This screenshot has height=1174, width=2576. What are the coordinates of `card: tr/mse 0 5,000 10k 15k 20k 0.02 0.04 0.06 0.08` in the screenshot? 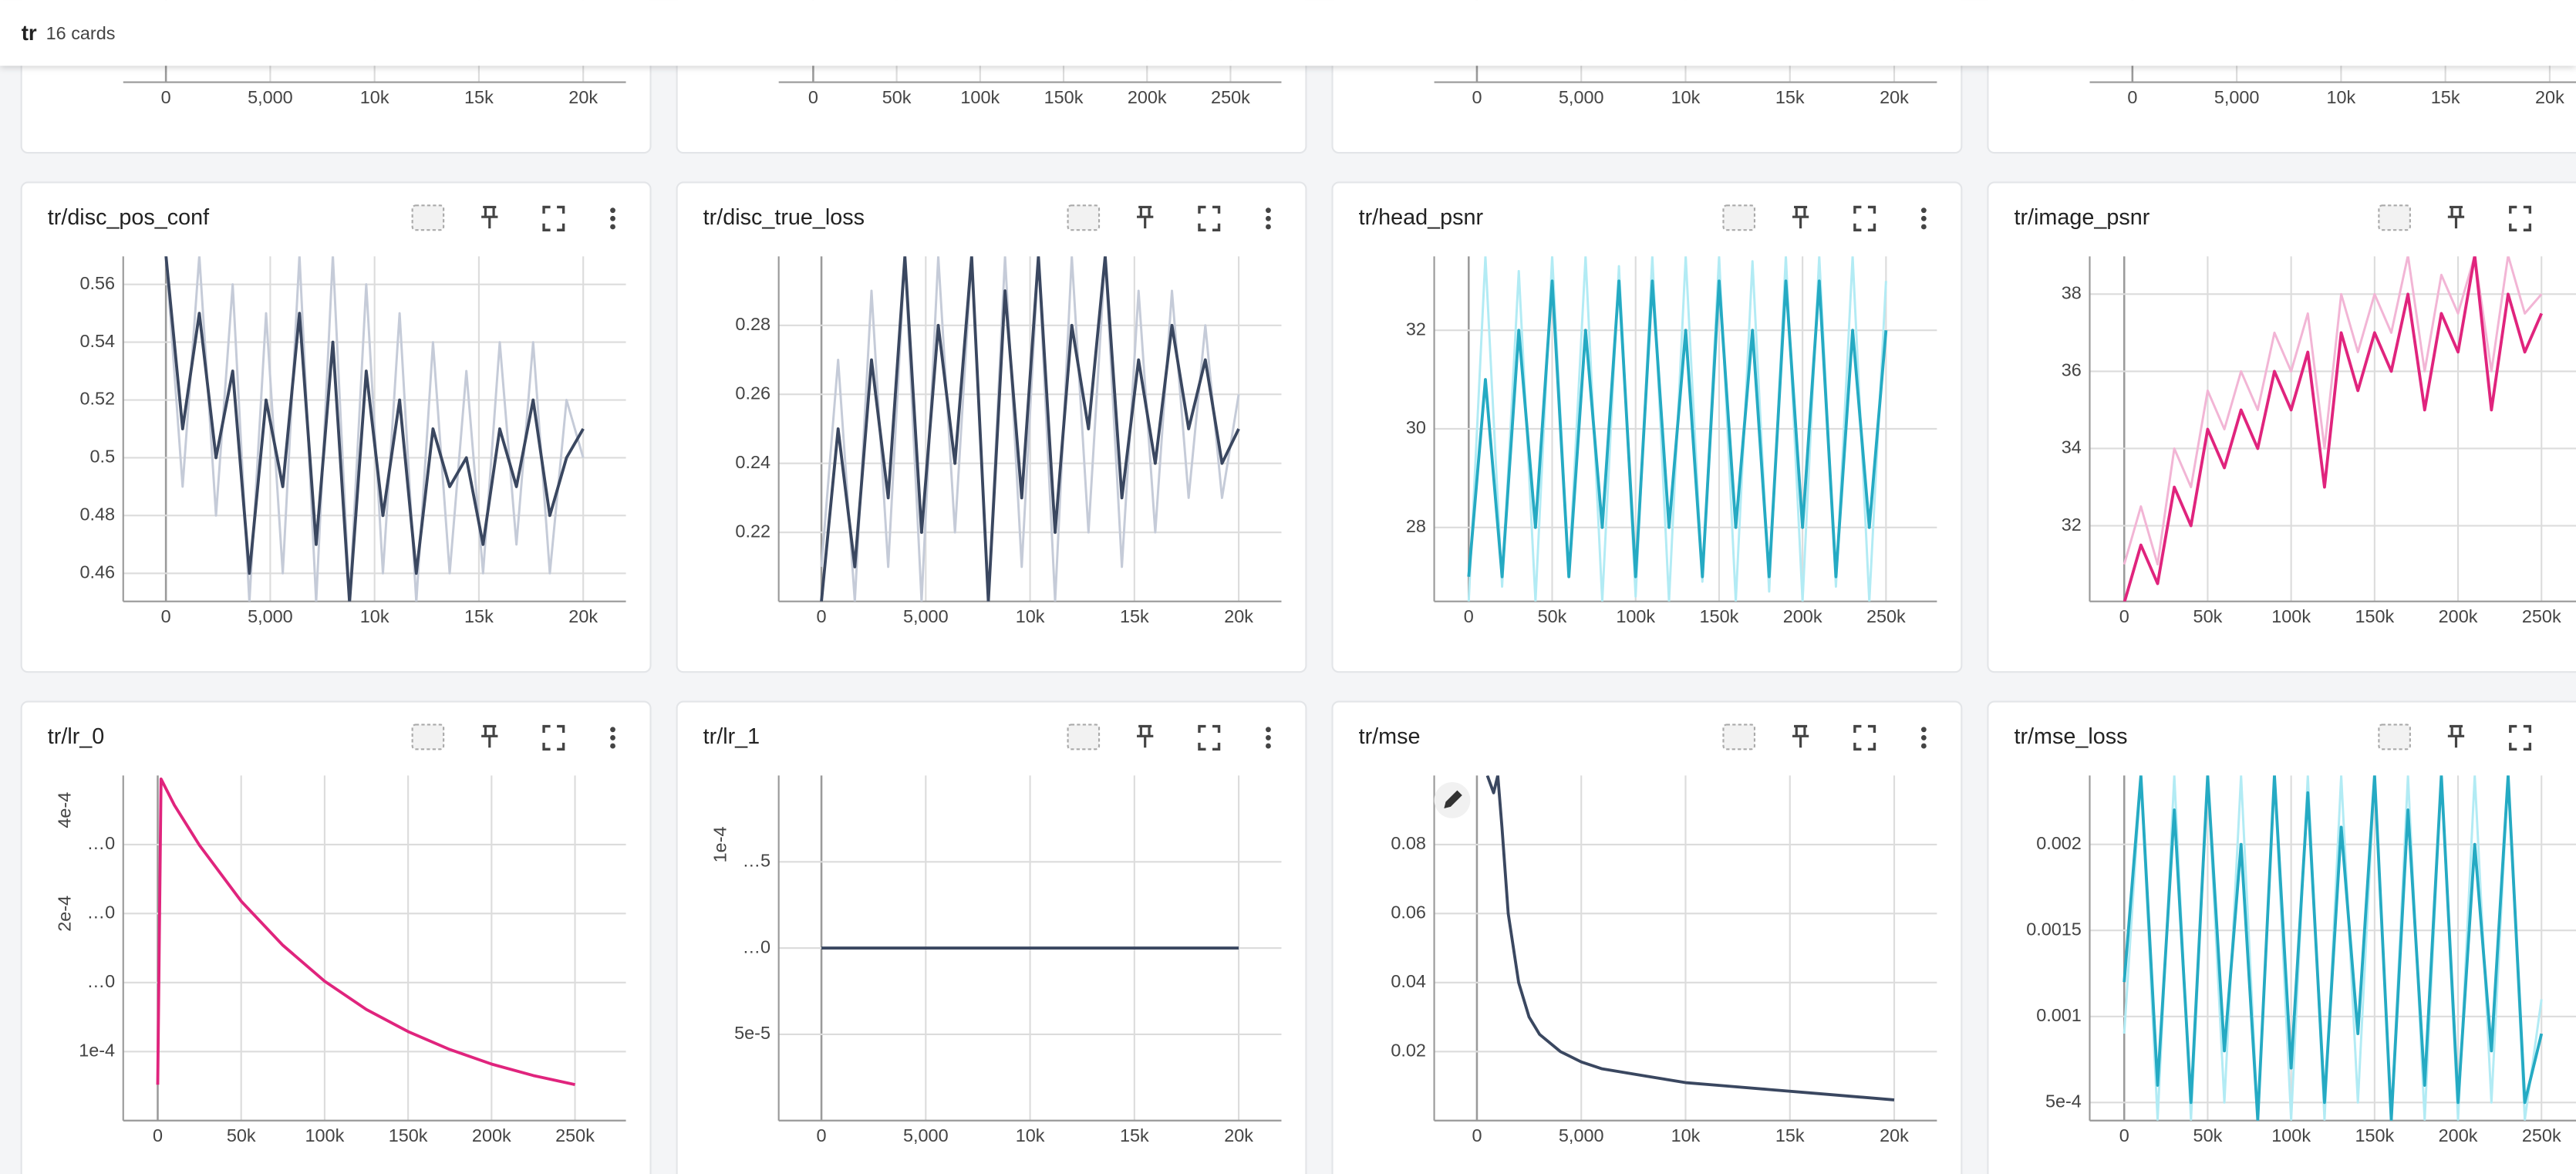 It's located at (1647, 937).